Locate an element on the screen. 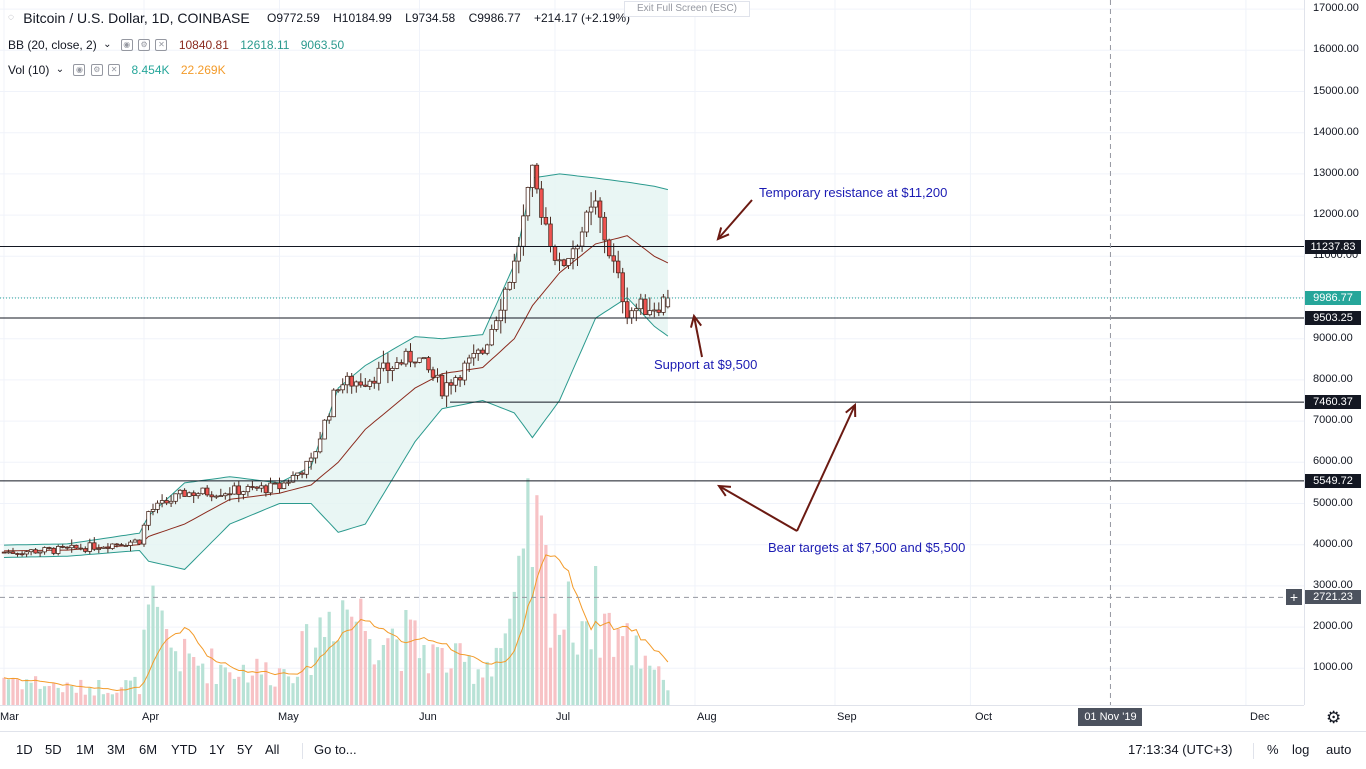 This screenshot has height=769, width=1366. log-toggle: log is located at coordinates (1301, 749).